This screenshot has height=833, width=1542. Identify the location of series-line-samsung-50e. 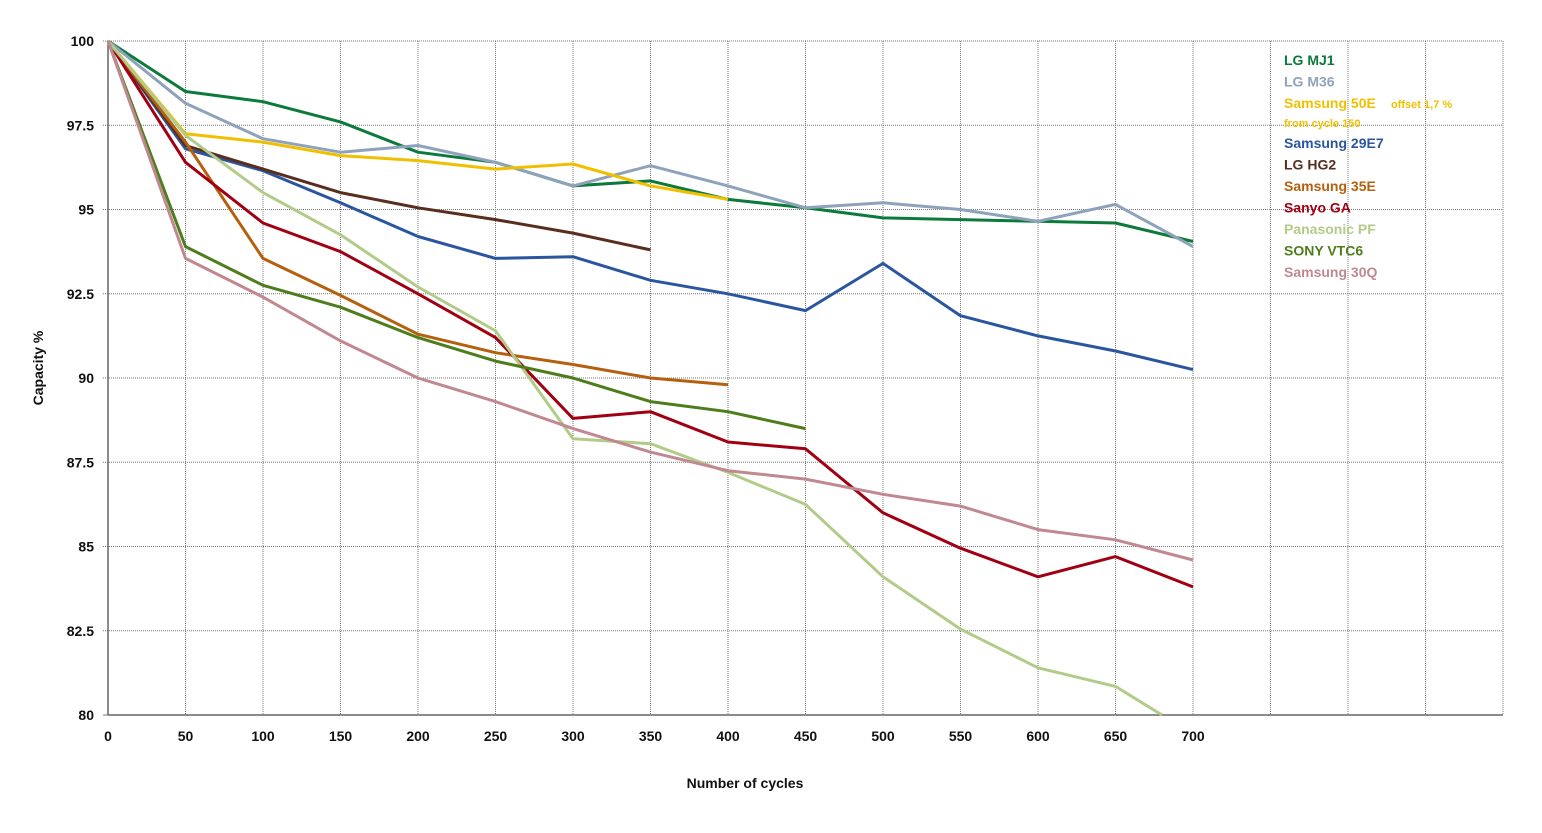
(417, 120).